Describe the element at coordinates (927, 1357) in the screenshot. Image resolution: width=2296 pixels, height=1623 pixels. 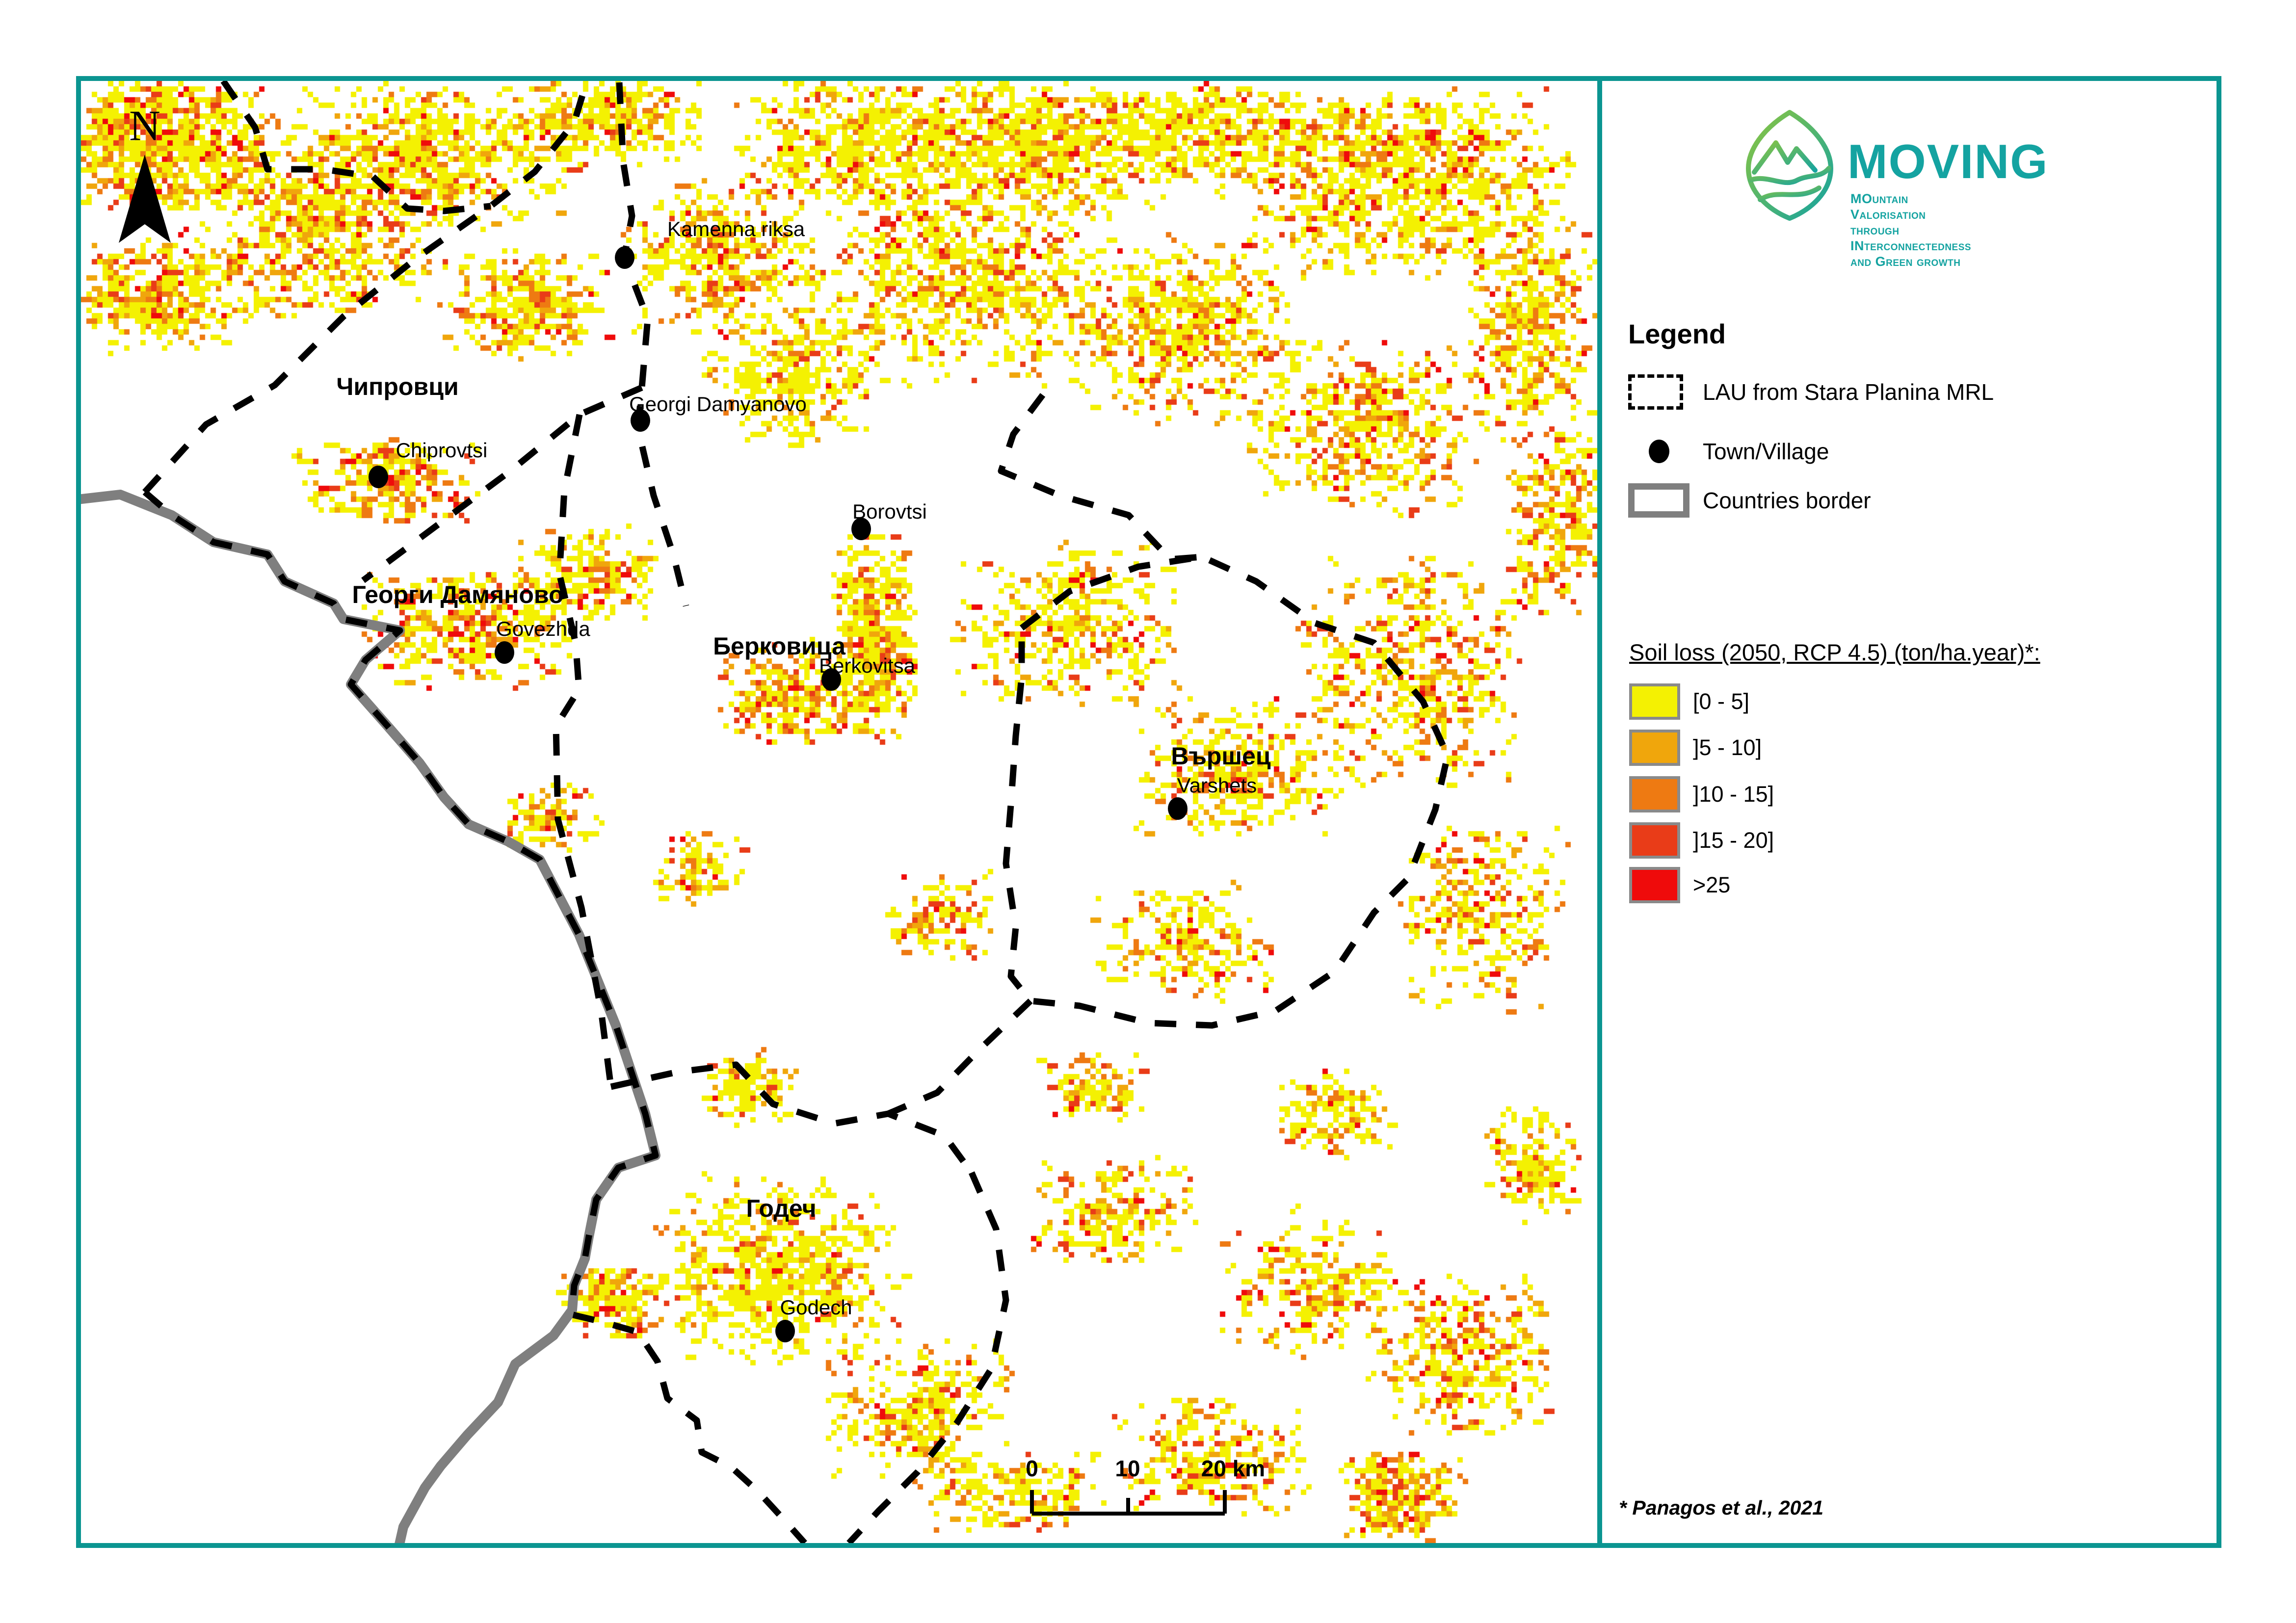
I see `lau-border-godech-east` at that location.